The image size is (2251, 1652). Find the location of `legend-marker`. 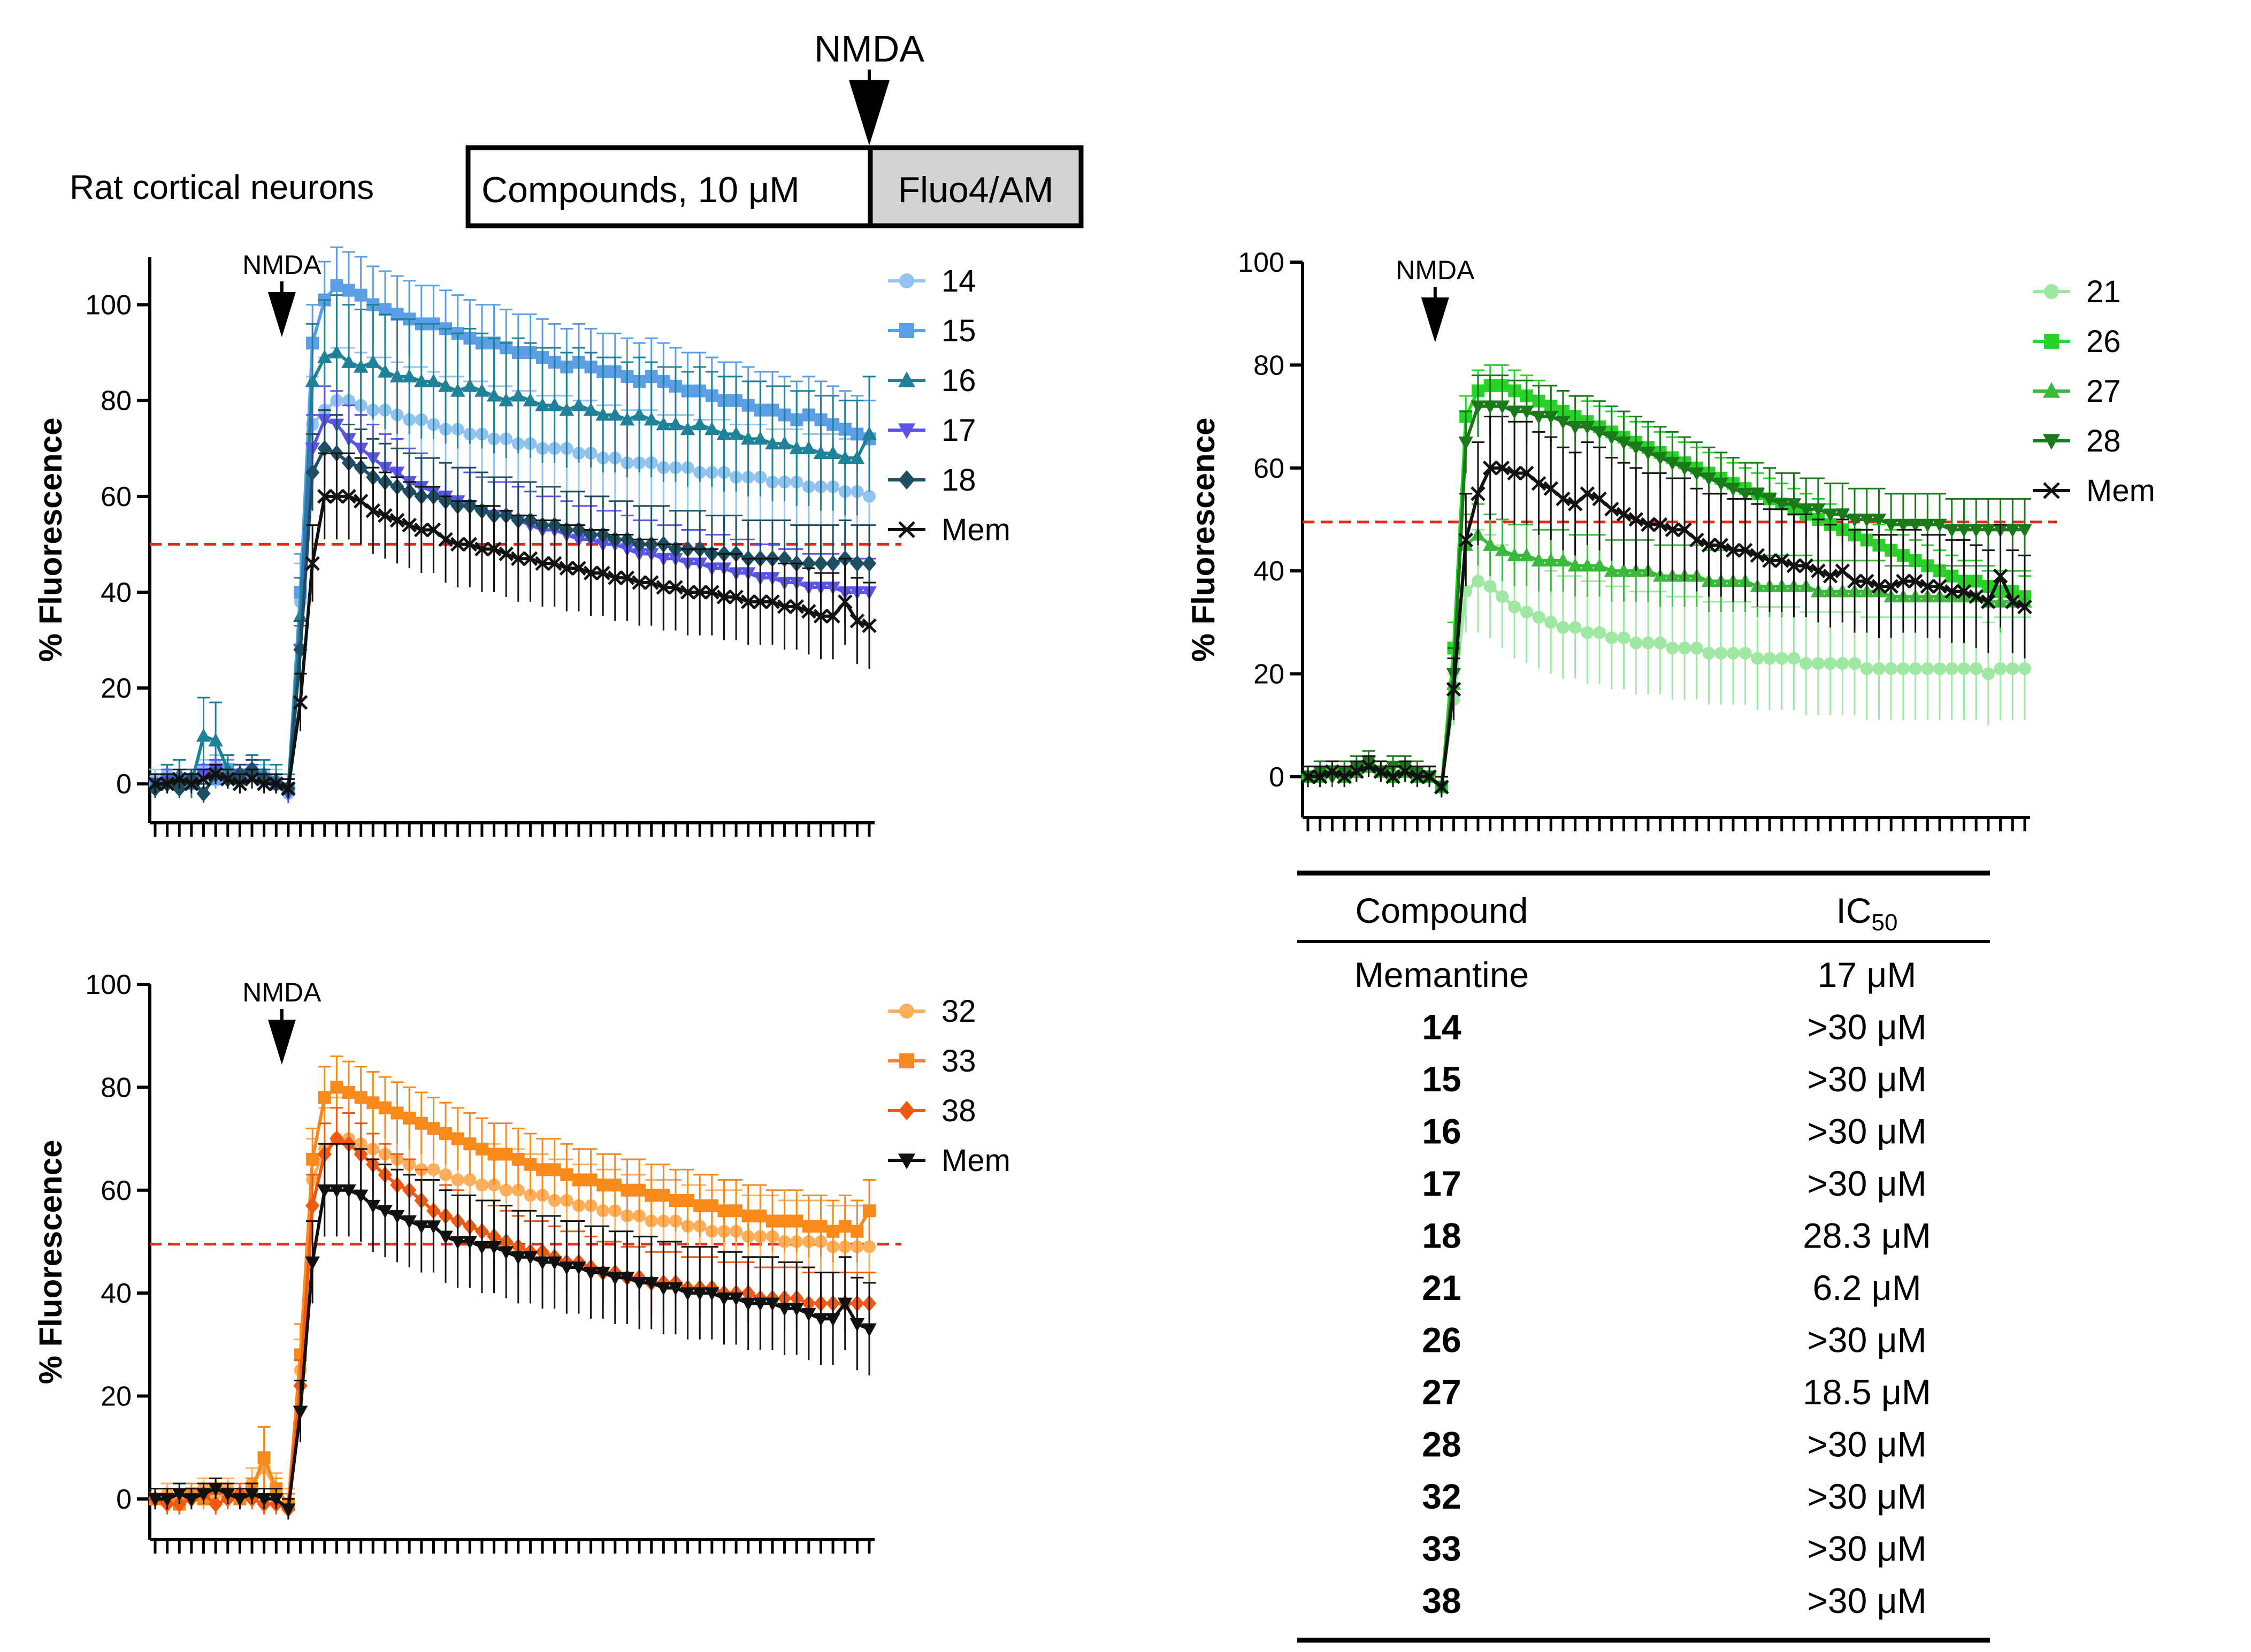

legend-marker is located at coordinates (906, 480).